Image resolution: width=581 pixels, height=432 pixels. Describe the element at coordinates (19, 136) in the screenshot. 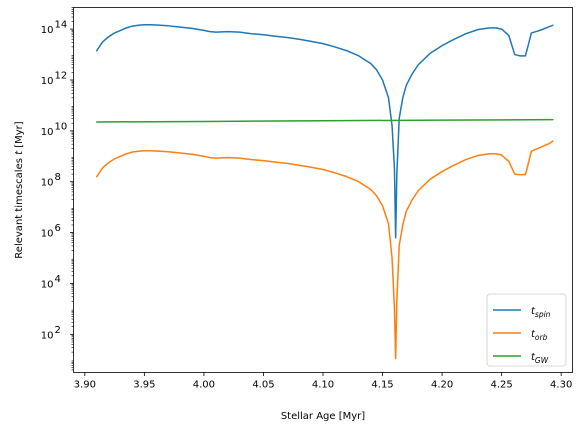

I see `y-axis-label-suffix: [Myr]` at that location.